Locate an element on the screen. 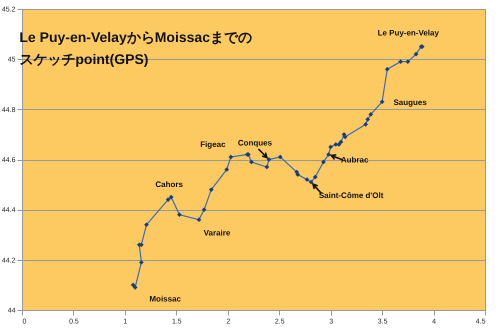  annotation: Aubrac is located at coordinates (354, 159).